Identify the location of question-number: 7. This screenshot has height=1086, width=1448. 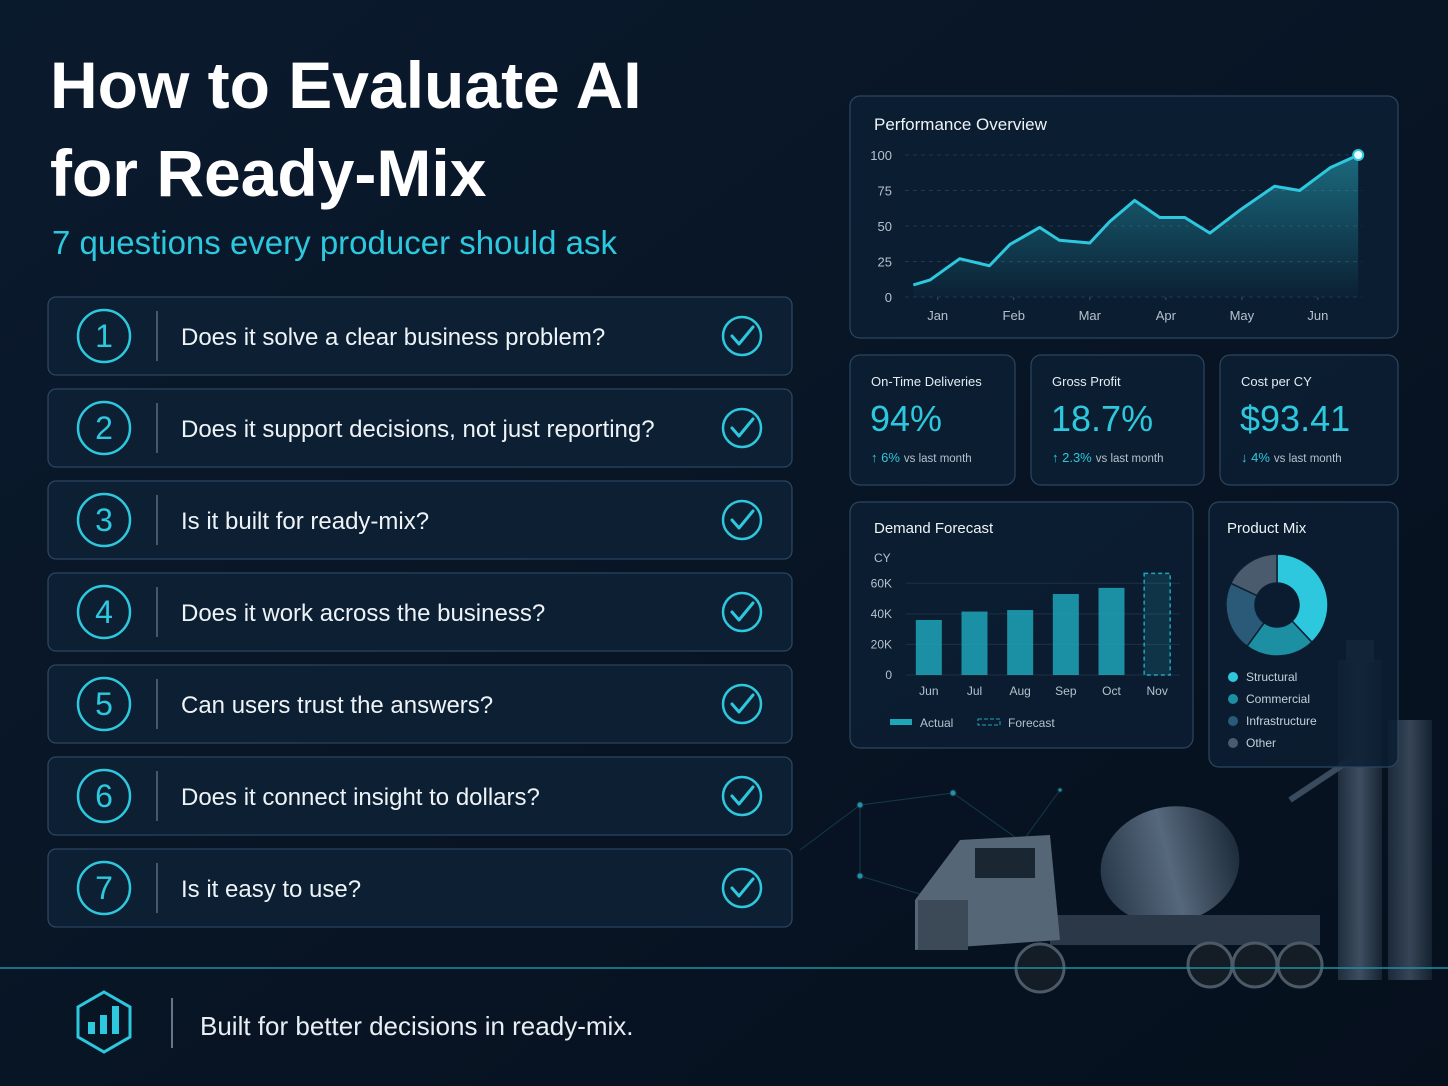
(104, 888).